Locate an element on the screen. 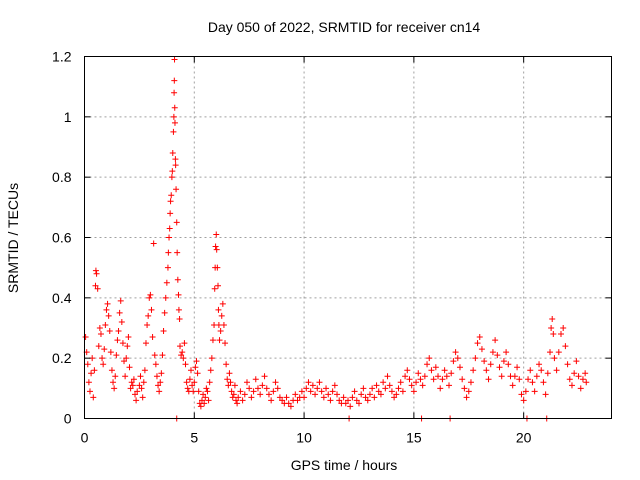 Image resolution: width=640 pixels, height=480 pixels. x-tick-label: 10 is located at coordinates (304, 438).